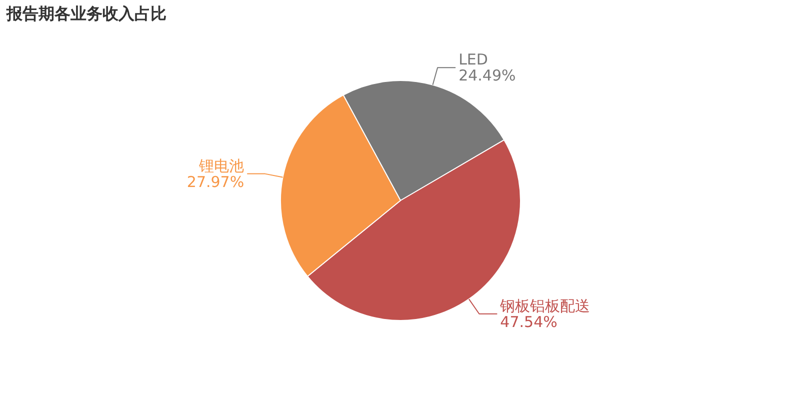  What do you see at coordinates (473, 59) in the screenshot?
I see `slice-label: LED` at bounding box center [473, 59].